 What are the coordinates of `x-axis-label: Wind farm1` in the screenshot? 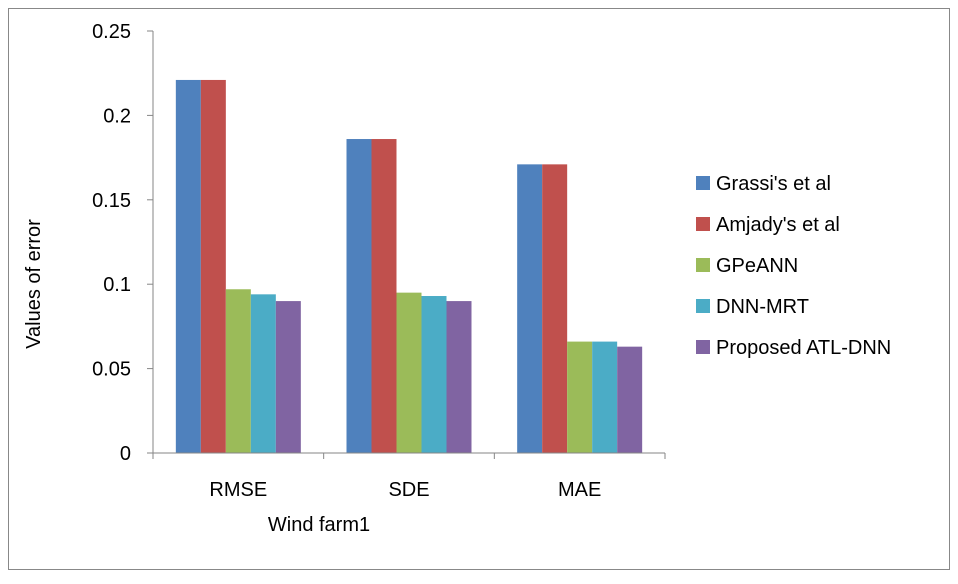 It's located at (319, 525).